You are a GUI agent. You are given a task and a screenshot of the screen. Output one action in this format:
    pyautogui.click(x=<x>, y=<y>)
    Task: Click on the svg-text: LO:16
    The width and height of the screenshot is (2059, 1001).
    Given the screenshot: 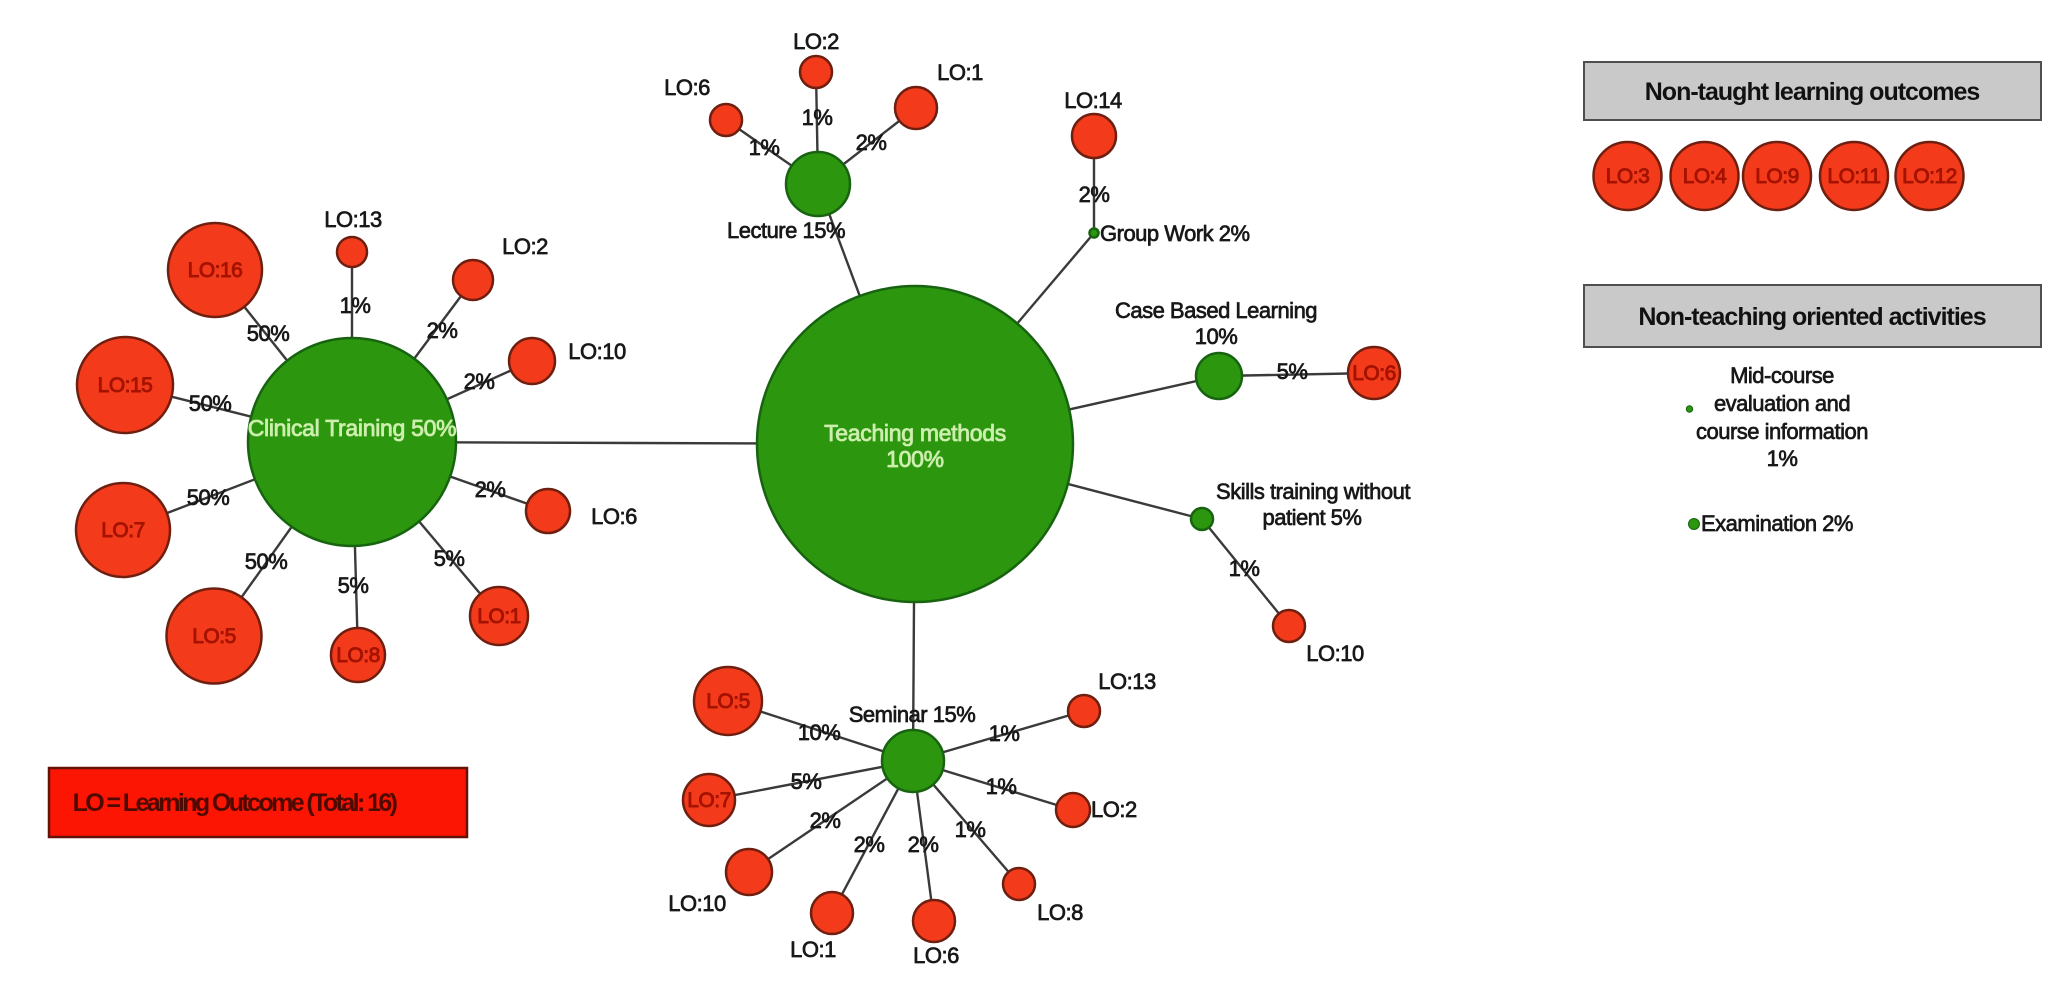 What is the action you would take?
    pyautogui.click(x=215, y=270)
    